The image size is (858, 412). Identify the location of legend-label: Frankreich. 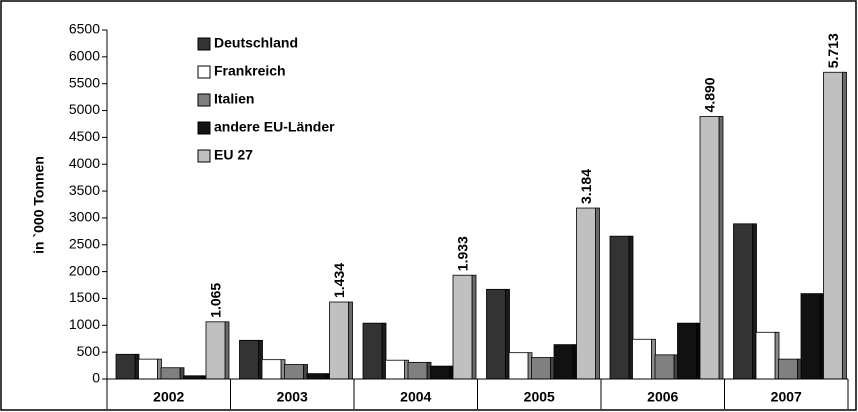
(250, 71).